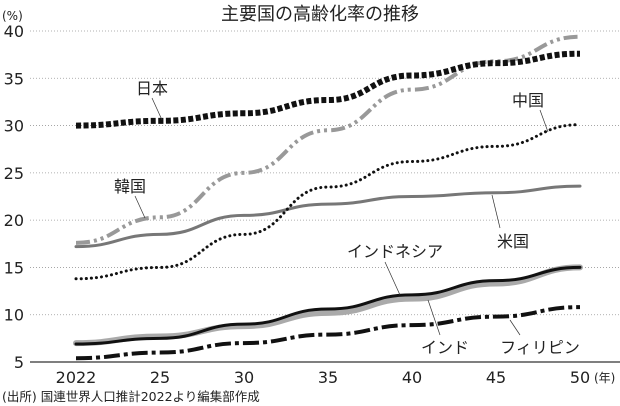  What do you see at coordinates (244, 377) in the screenshot?
I see `x-tick-label: 30` at bounding box center [244, 377].